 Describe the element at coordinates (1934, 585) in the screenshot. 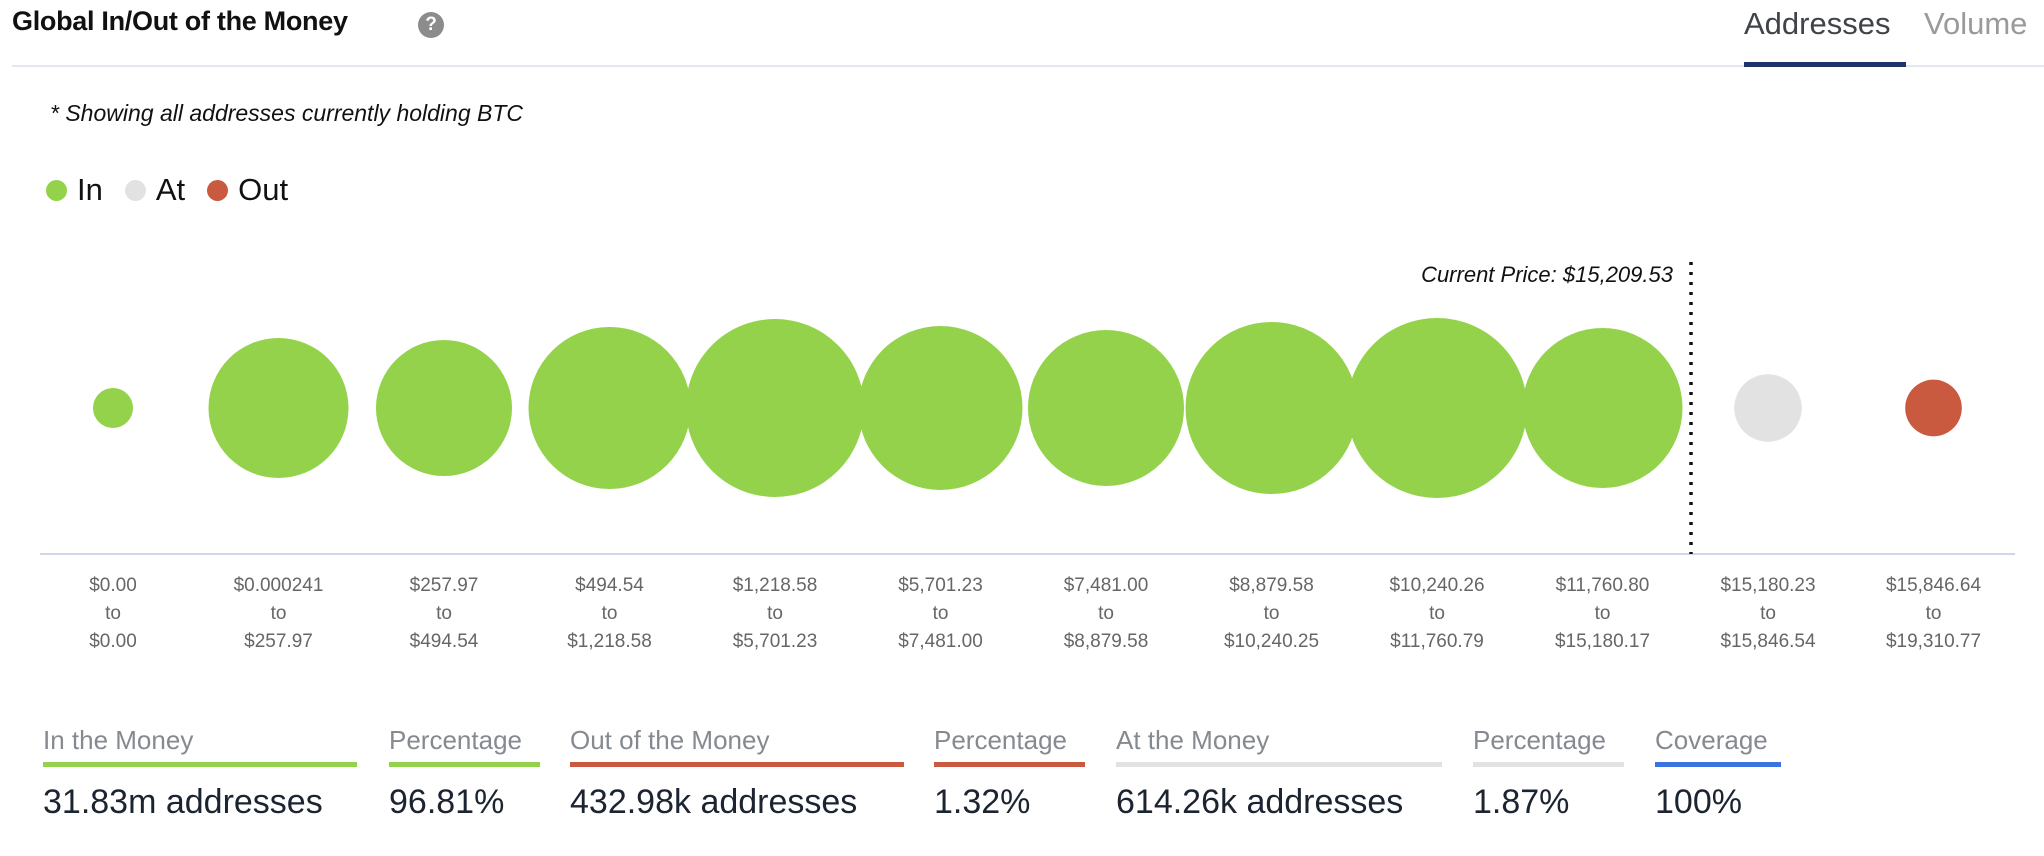

I see `tick-from: $15,846.64` at that location.